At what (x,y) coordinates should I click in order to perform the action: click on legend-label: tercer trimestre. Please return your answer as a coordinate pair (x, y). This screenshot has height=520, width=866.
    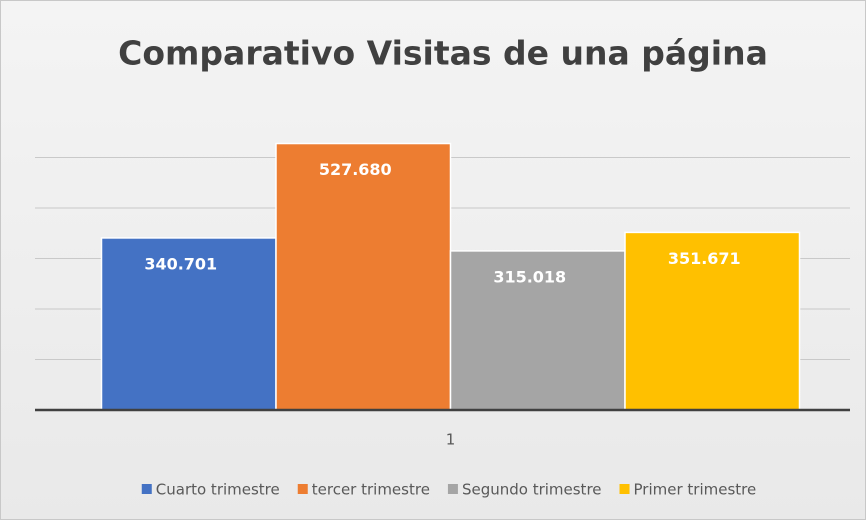
    Looking at the image, I should click on (371, 490).